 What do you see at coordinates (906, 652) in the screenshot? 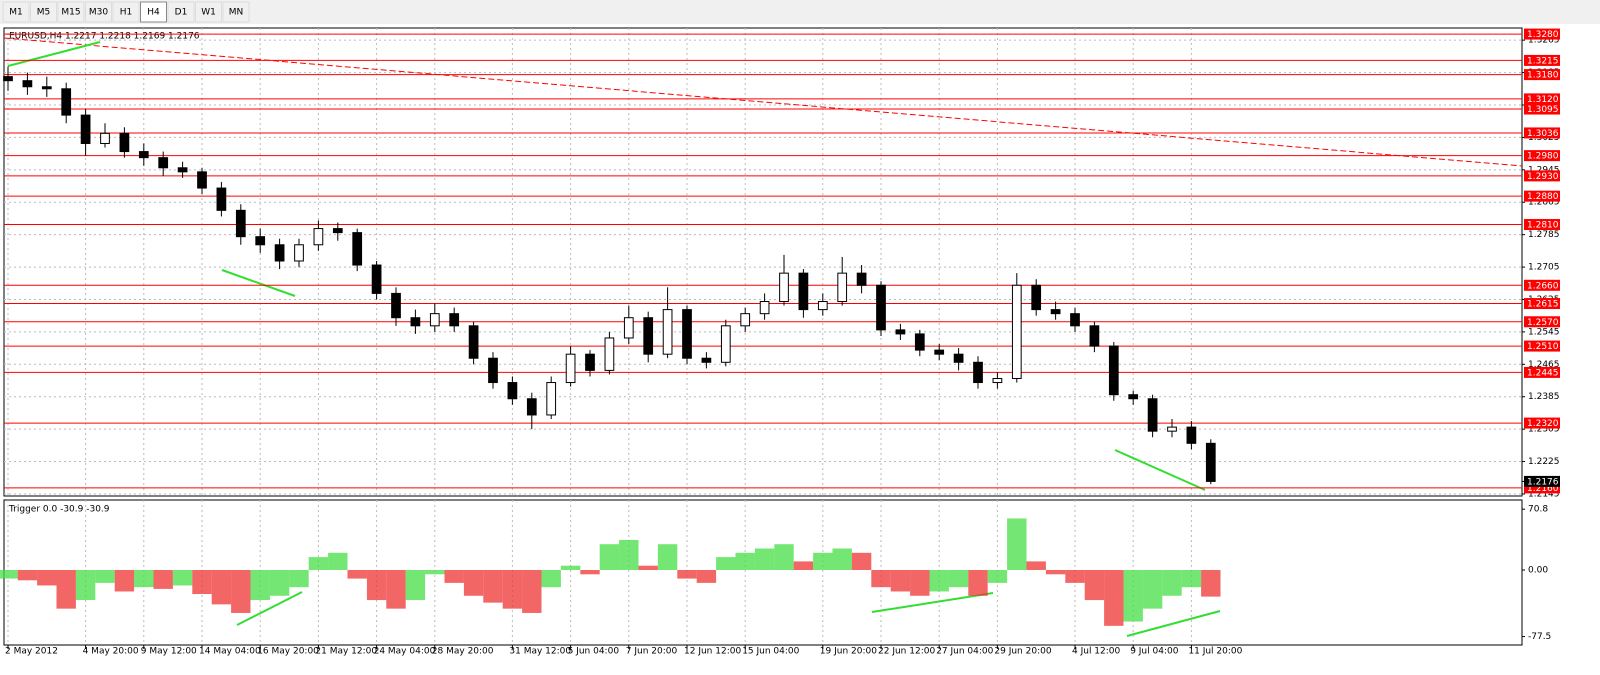
I see `x-tick-label: 22 Jun 12:00` at bounding box center [906, 652].